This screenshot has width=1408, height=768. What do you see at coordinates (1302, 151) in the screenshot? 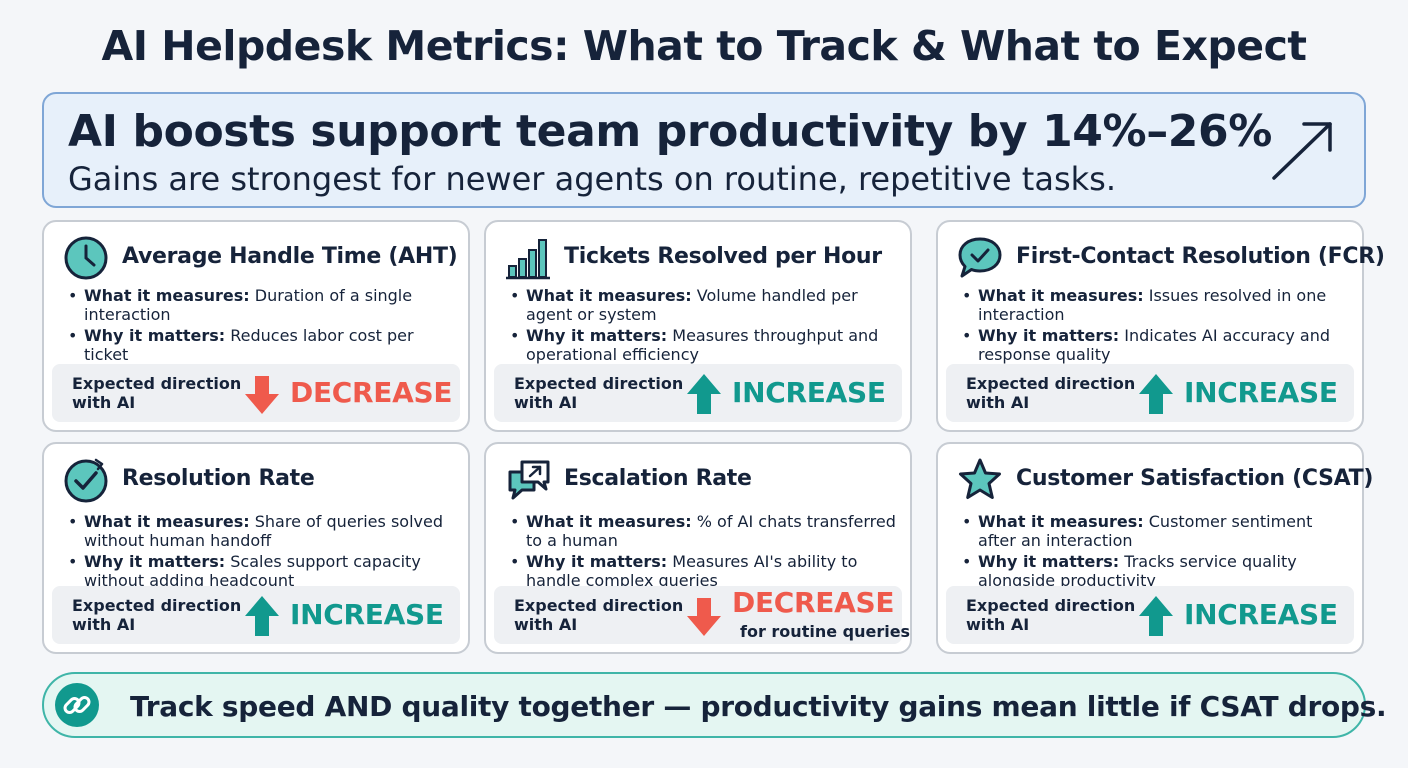
I see `trend-up-arrow-icon` at bounding box center [1302, 151].